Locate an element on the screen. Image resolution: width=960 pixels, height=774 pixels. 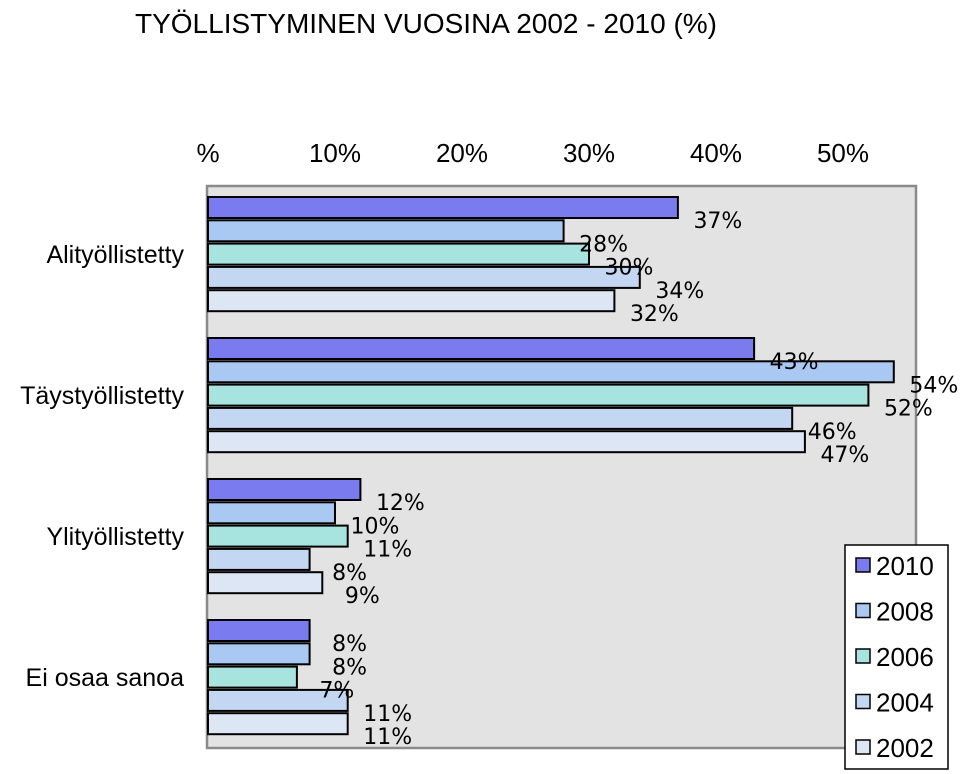
data-label: 34% is located at coordinates (679, 291).